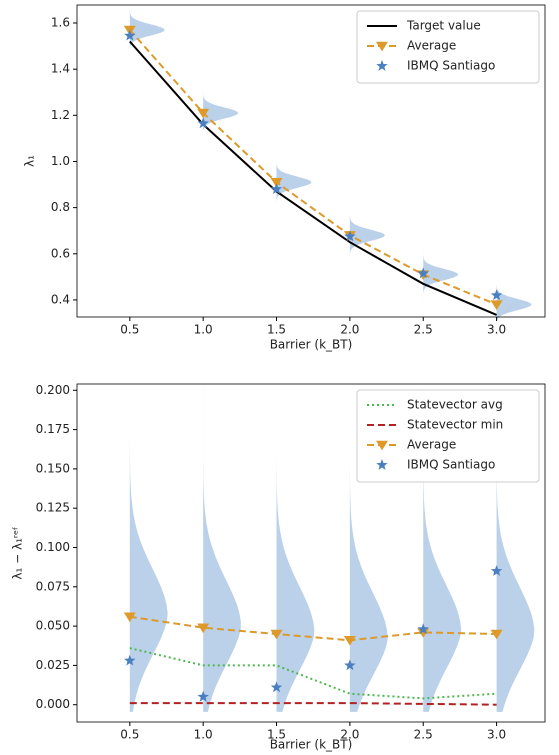 The width and height of the screenshot is (559, 755). Describe the element at coordinates (60, 161) in the screenshot. I see `y-tick-label: 1.0` at that location.